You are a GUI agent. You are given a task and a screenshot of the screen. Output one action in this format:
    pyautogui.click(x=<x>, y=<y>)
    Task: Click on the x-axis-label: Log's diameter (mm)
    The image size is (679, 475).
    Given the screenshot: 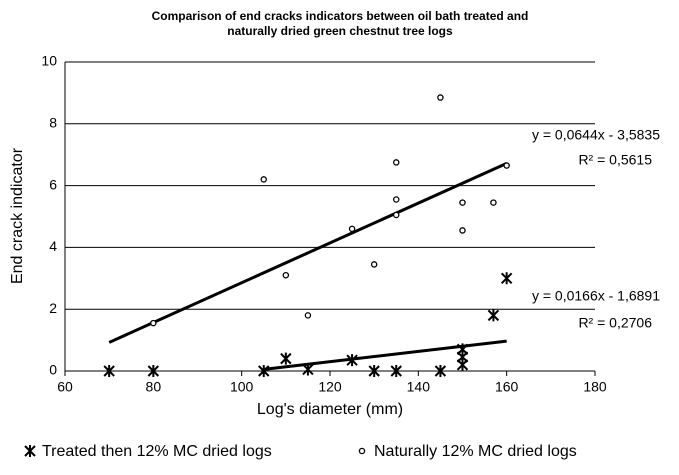 What is the action you would take?
    pyautogui.click(x=330, y=409)
    